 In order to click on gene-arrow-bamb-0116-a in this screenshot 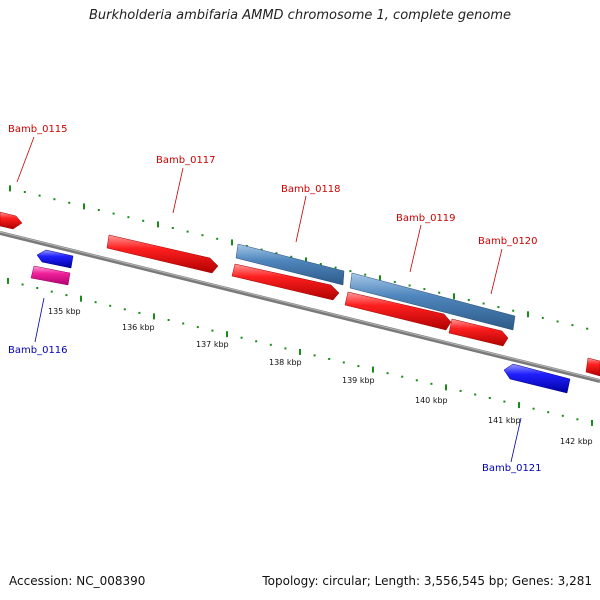, I will do `click(55, 259)`.